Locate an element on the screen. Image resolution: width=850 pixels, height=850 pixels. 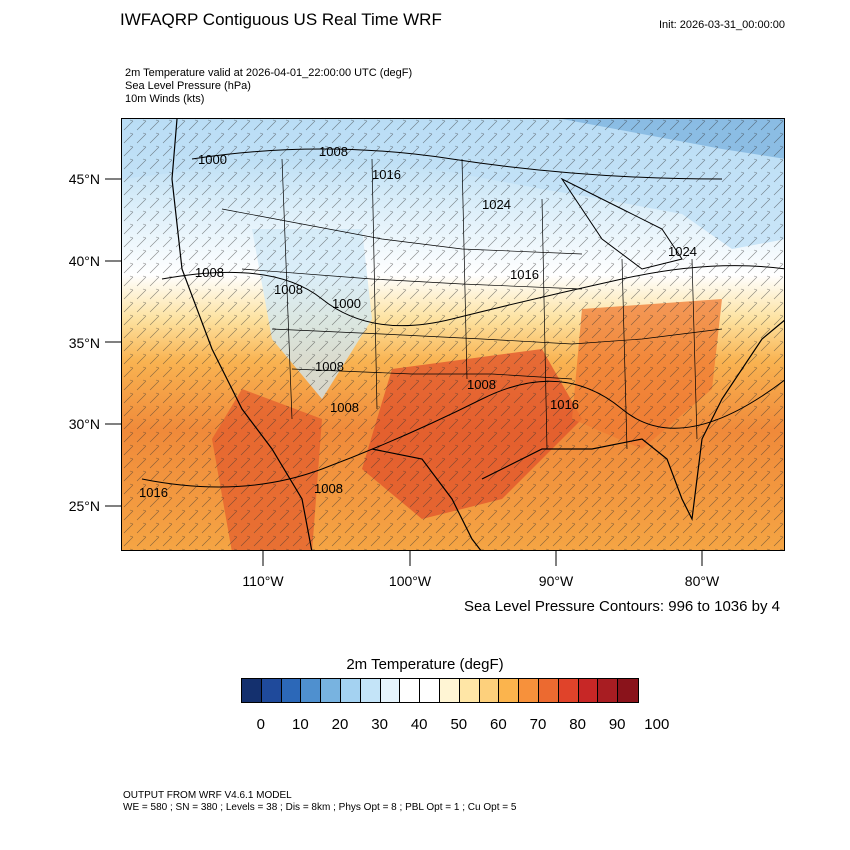
colorbar-tick-label: 60 is located at coordinates (498, 724).